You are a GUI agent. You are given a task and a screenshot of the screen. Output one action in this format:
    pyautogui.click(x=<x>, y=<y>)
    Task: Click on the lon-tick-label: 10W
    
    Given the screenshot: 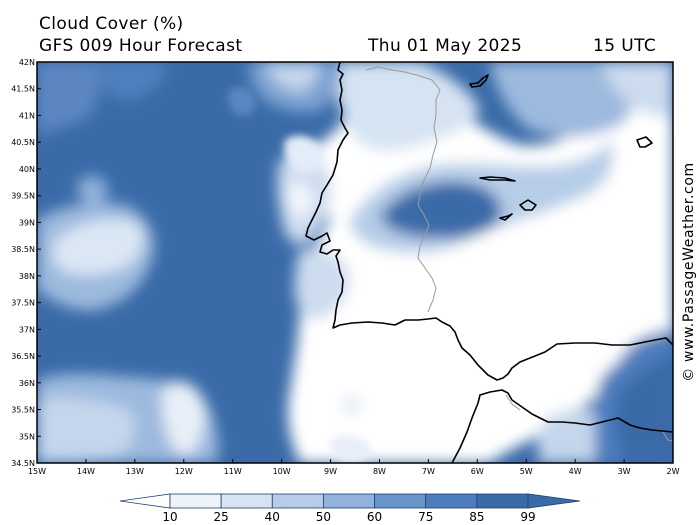 What is the action you would take?
    pyautogui.click(x=282, y=471)
    